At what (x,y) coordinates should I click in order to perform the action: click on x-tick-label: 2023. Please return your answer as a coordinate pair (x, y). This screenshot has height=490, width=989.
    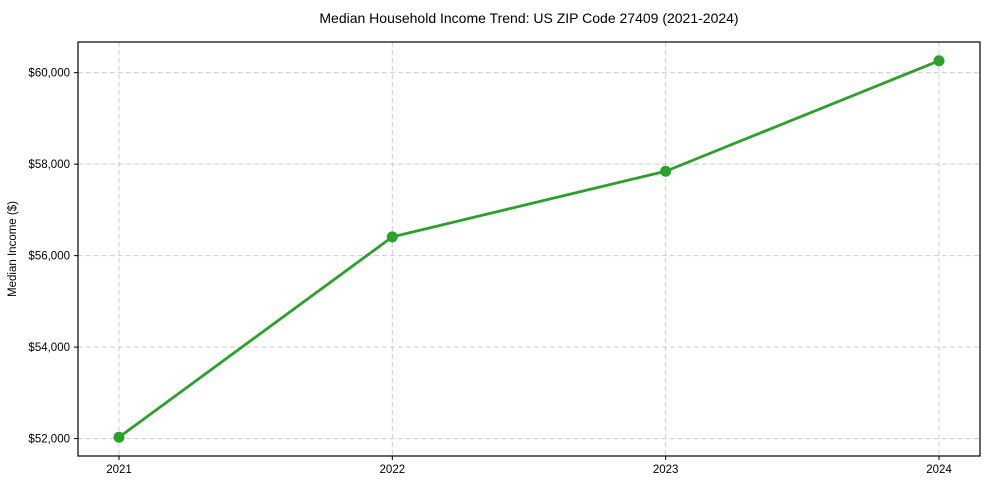
    Looking at the image, I should click on (666, 470).